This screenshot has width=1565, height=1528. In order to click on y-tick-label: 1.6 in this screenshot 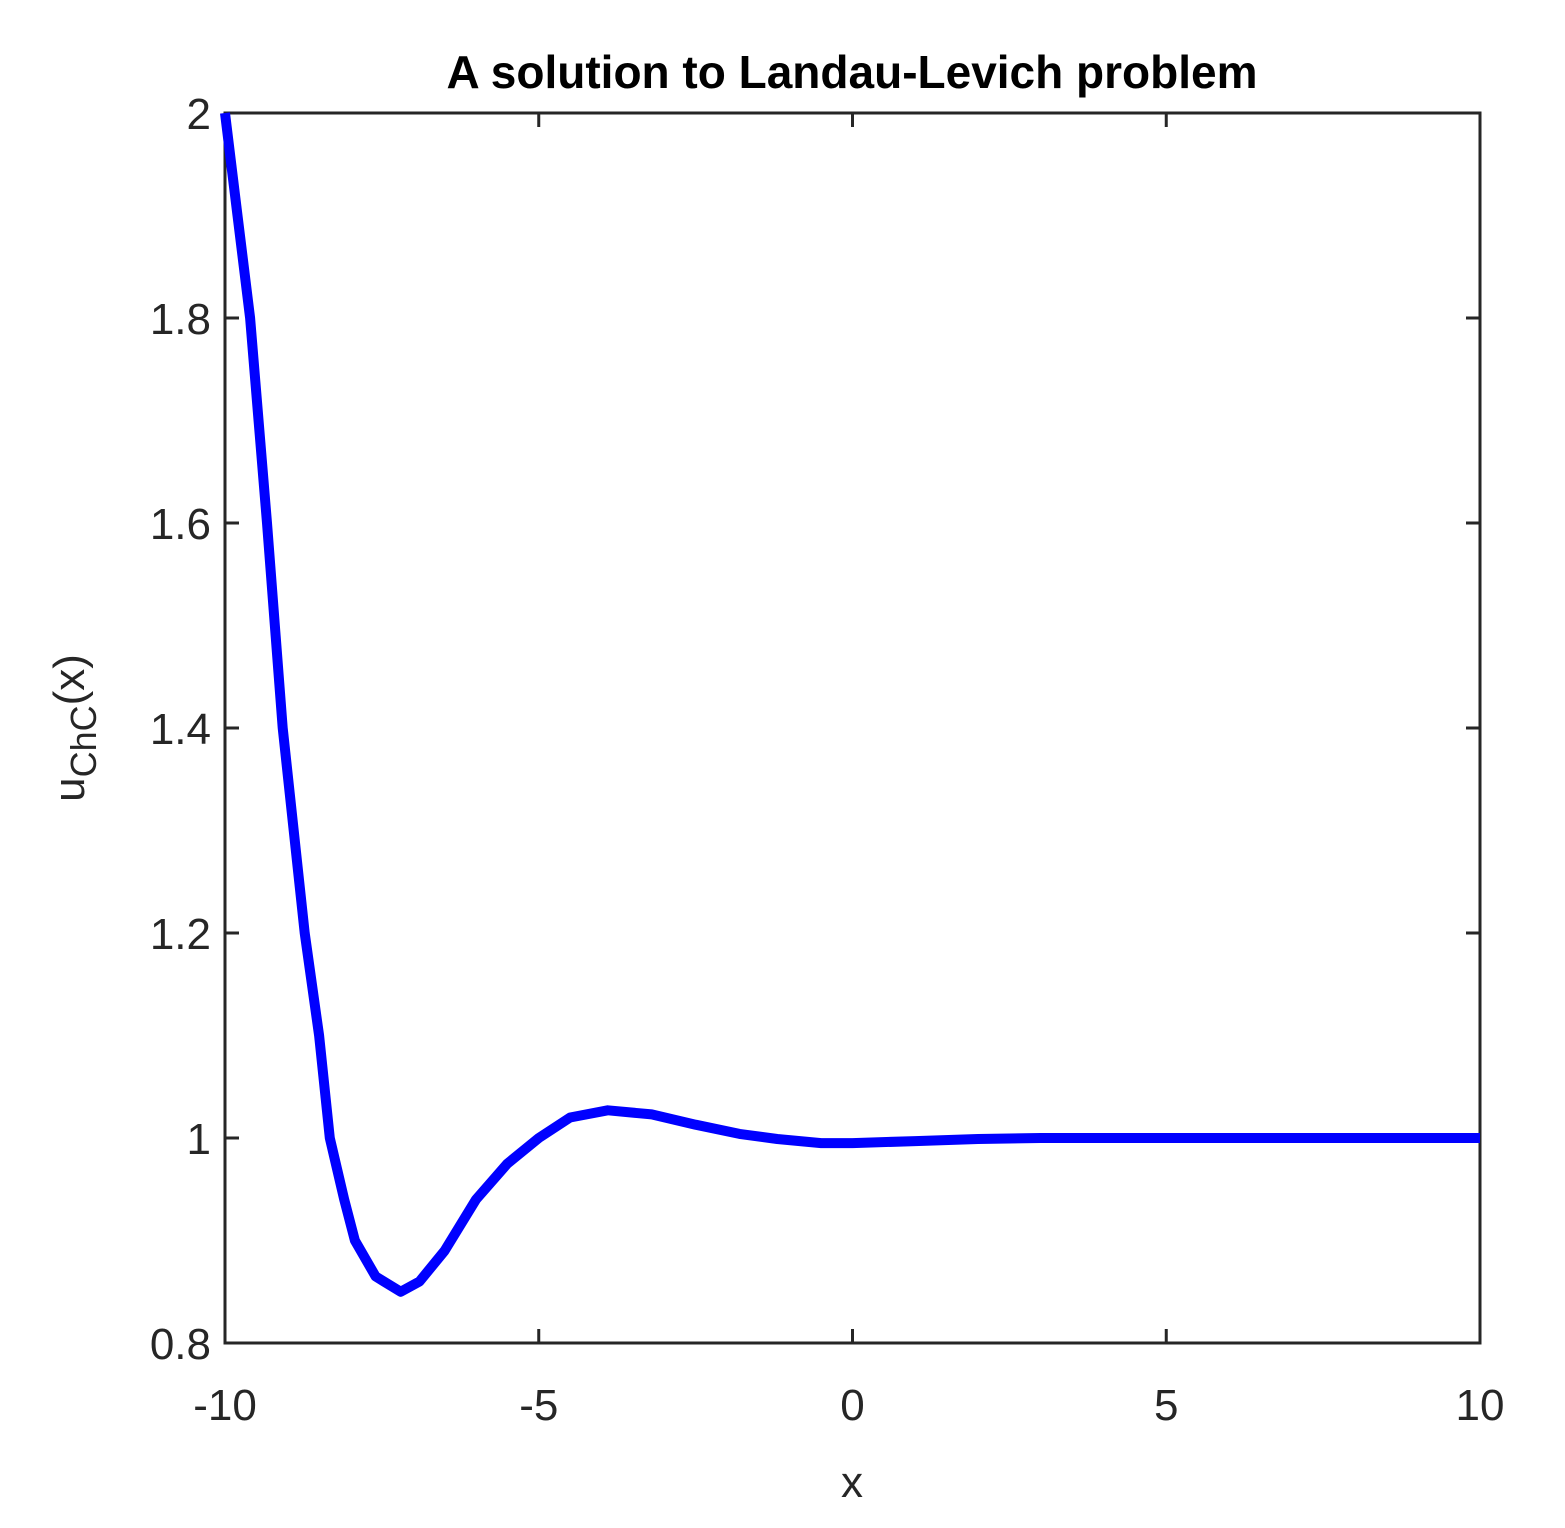, I will do `click(180, 524)`.